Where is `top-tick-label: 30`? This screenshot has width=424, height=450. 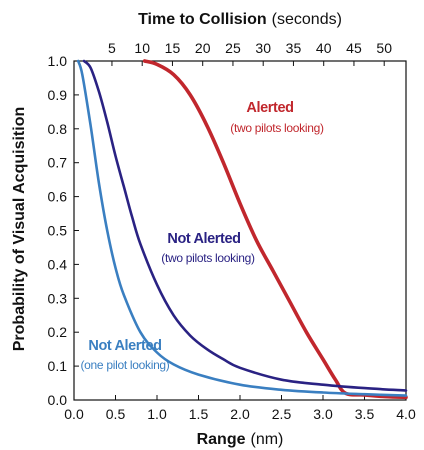 top-tick-label: 30 is located at coordinates (263, 48).